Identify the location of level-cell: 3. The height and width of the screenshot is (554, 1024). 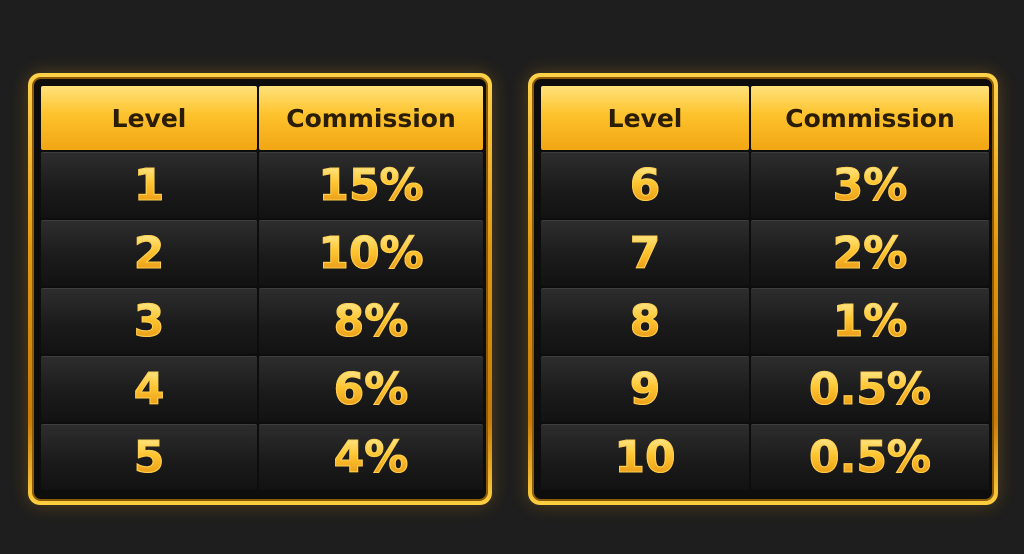
(149, 321).